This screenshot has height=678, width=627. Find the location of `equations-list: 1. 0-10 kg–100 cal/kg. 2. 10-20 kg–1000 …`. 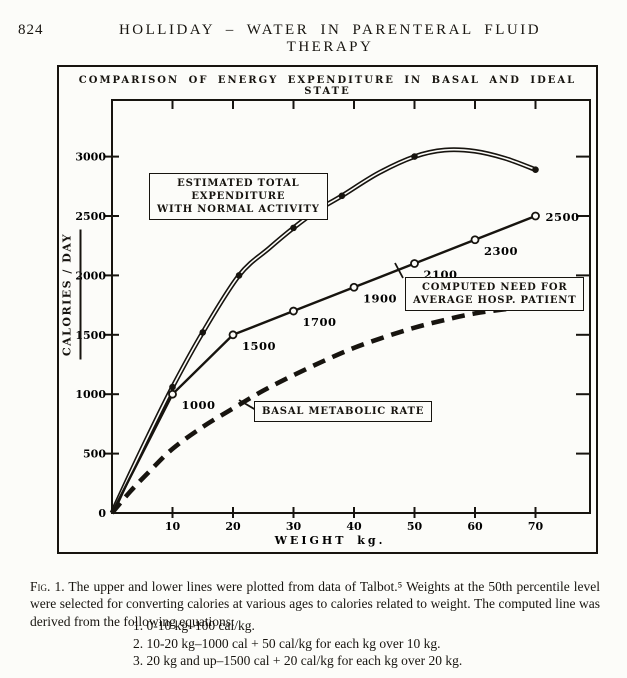

equations-list: 1. 0-10 kg–100 cal/kg. 2. 10-20 kg–1000 … is located at coordinates (297, 643).